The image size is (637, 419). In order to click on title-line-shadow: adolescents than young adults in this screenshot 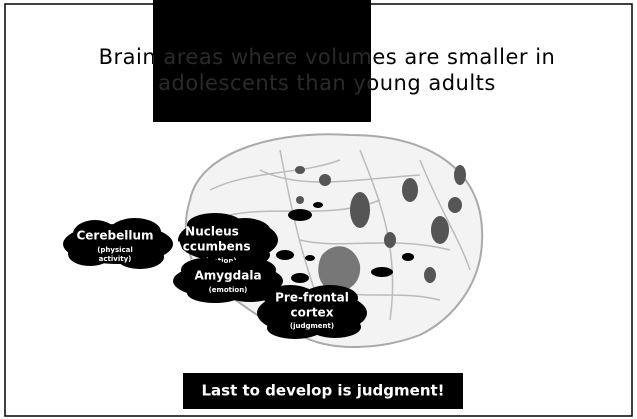, I will do `click(327, 83)`.